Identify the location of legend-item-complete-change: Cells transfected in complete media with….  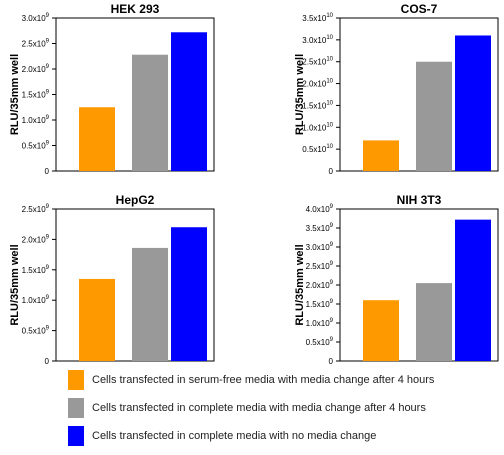
(251, 408).